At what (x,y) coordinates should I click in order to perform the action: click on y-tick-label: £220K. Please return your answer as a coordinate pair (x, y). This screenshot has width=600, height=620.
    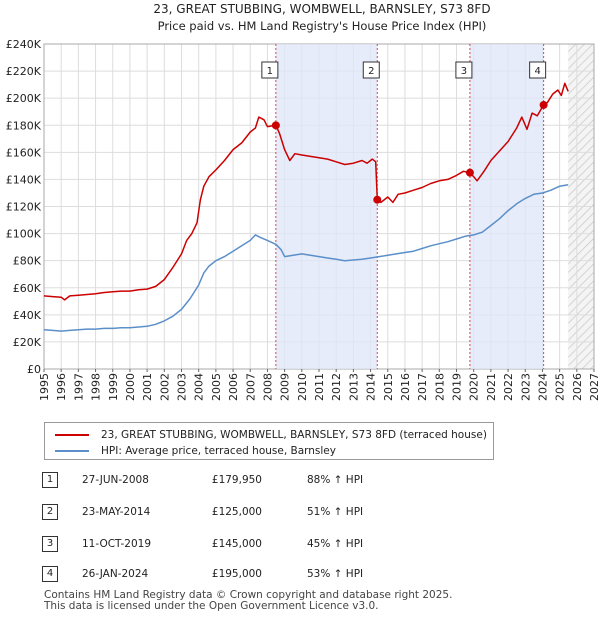
    Looking at the image, I should click on (24, 71).